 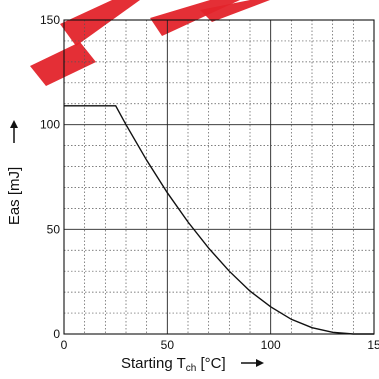 I want to click on y-axis-arrow-icon, so click(x=14, y=131).